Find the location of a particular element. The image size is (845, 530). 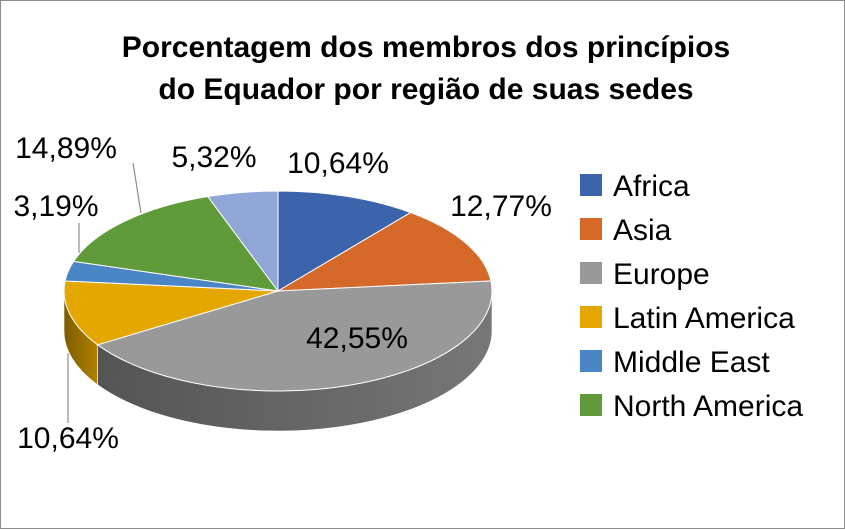

pie-slice-unnamed is located at coordinates (242, 241).